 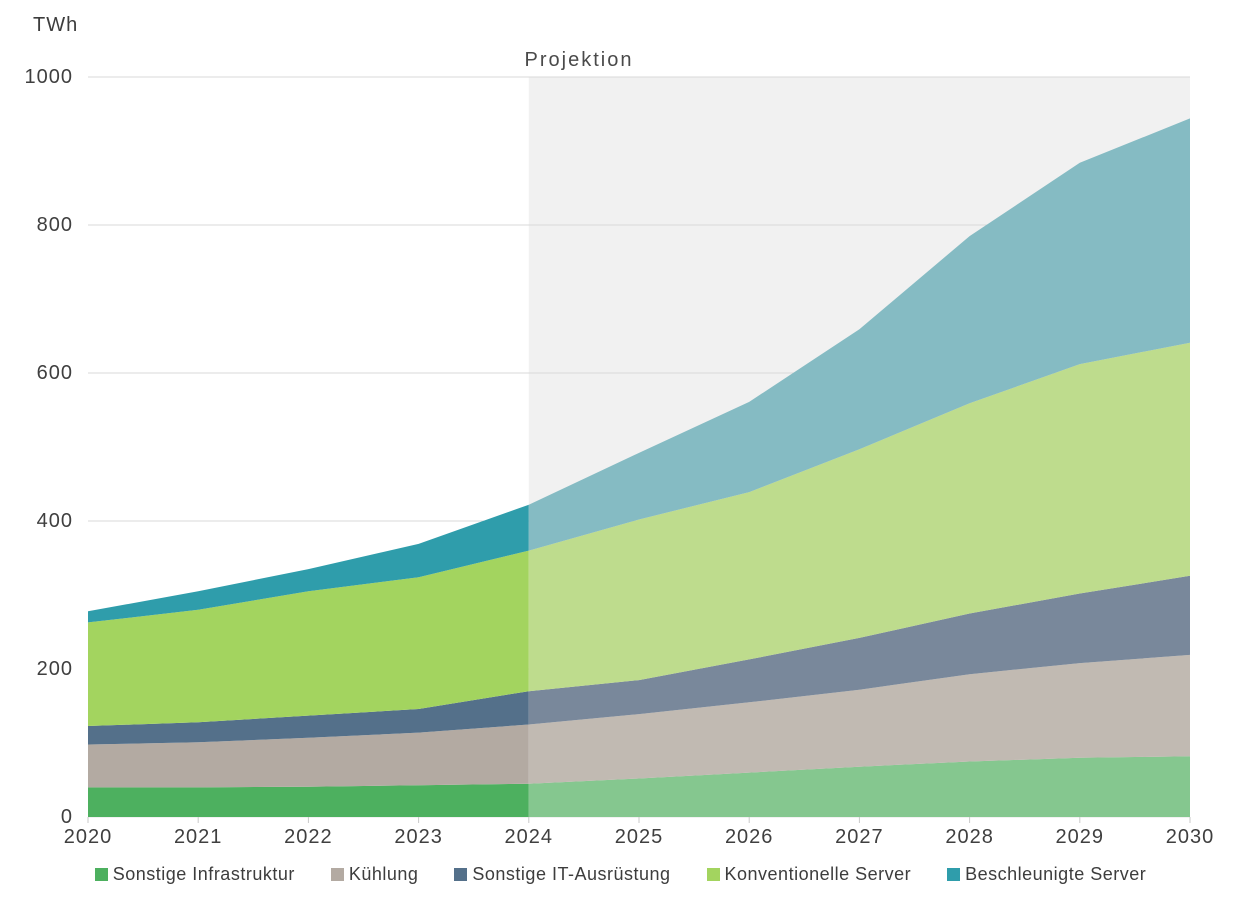 I want to click on y-axis-unit-label: TWh, so click(x=56, y=25).